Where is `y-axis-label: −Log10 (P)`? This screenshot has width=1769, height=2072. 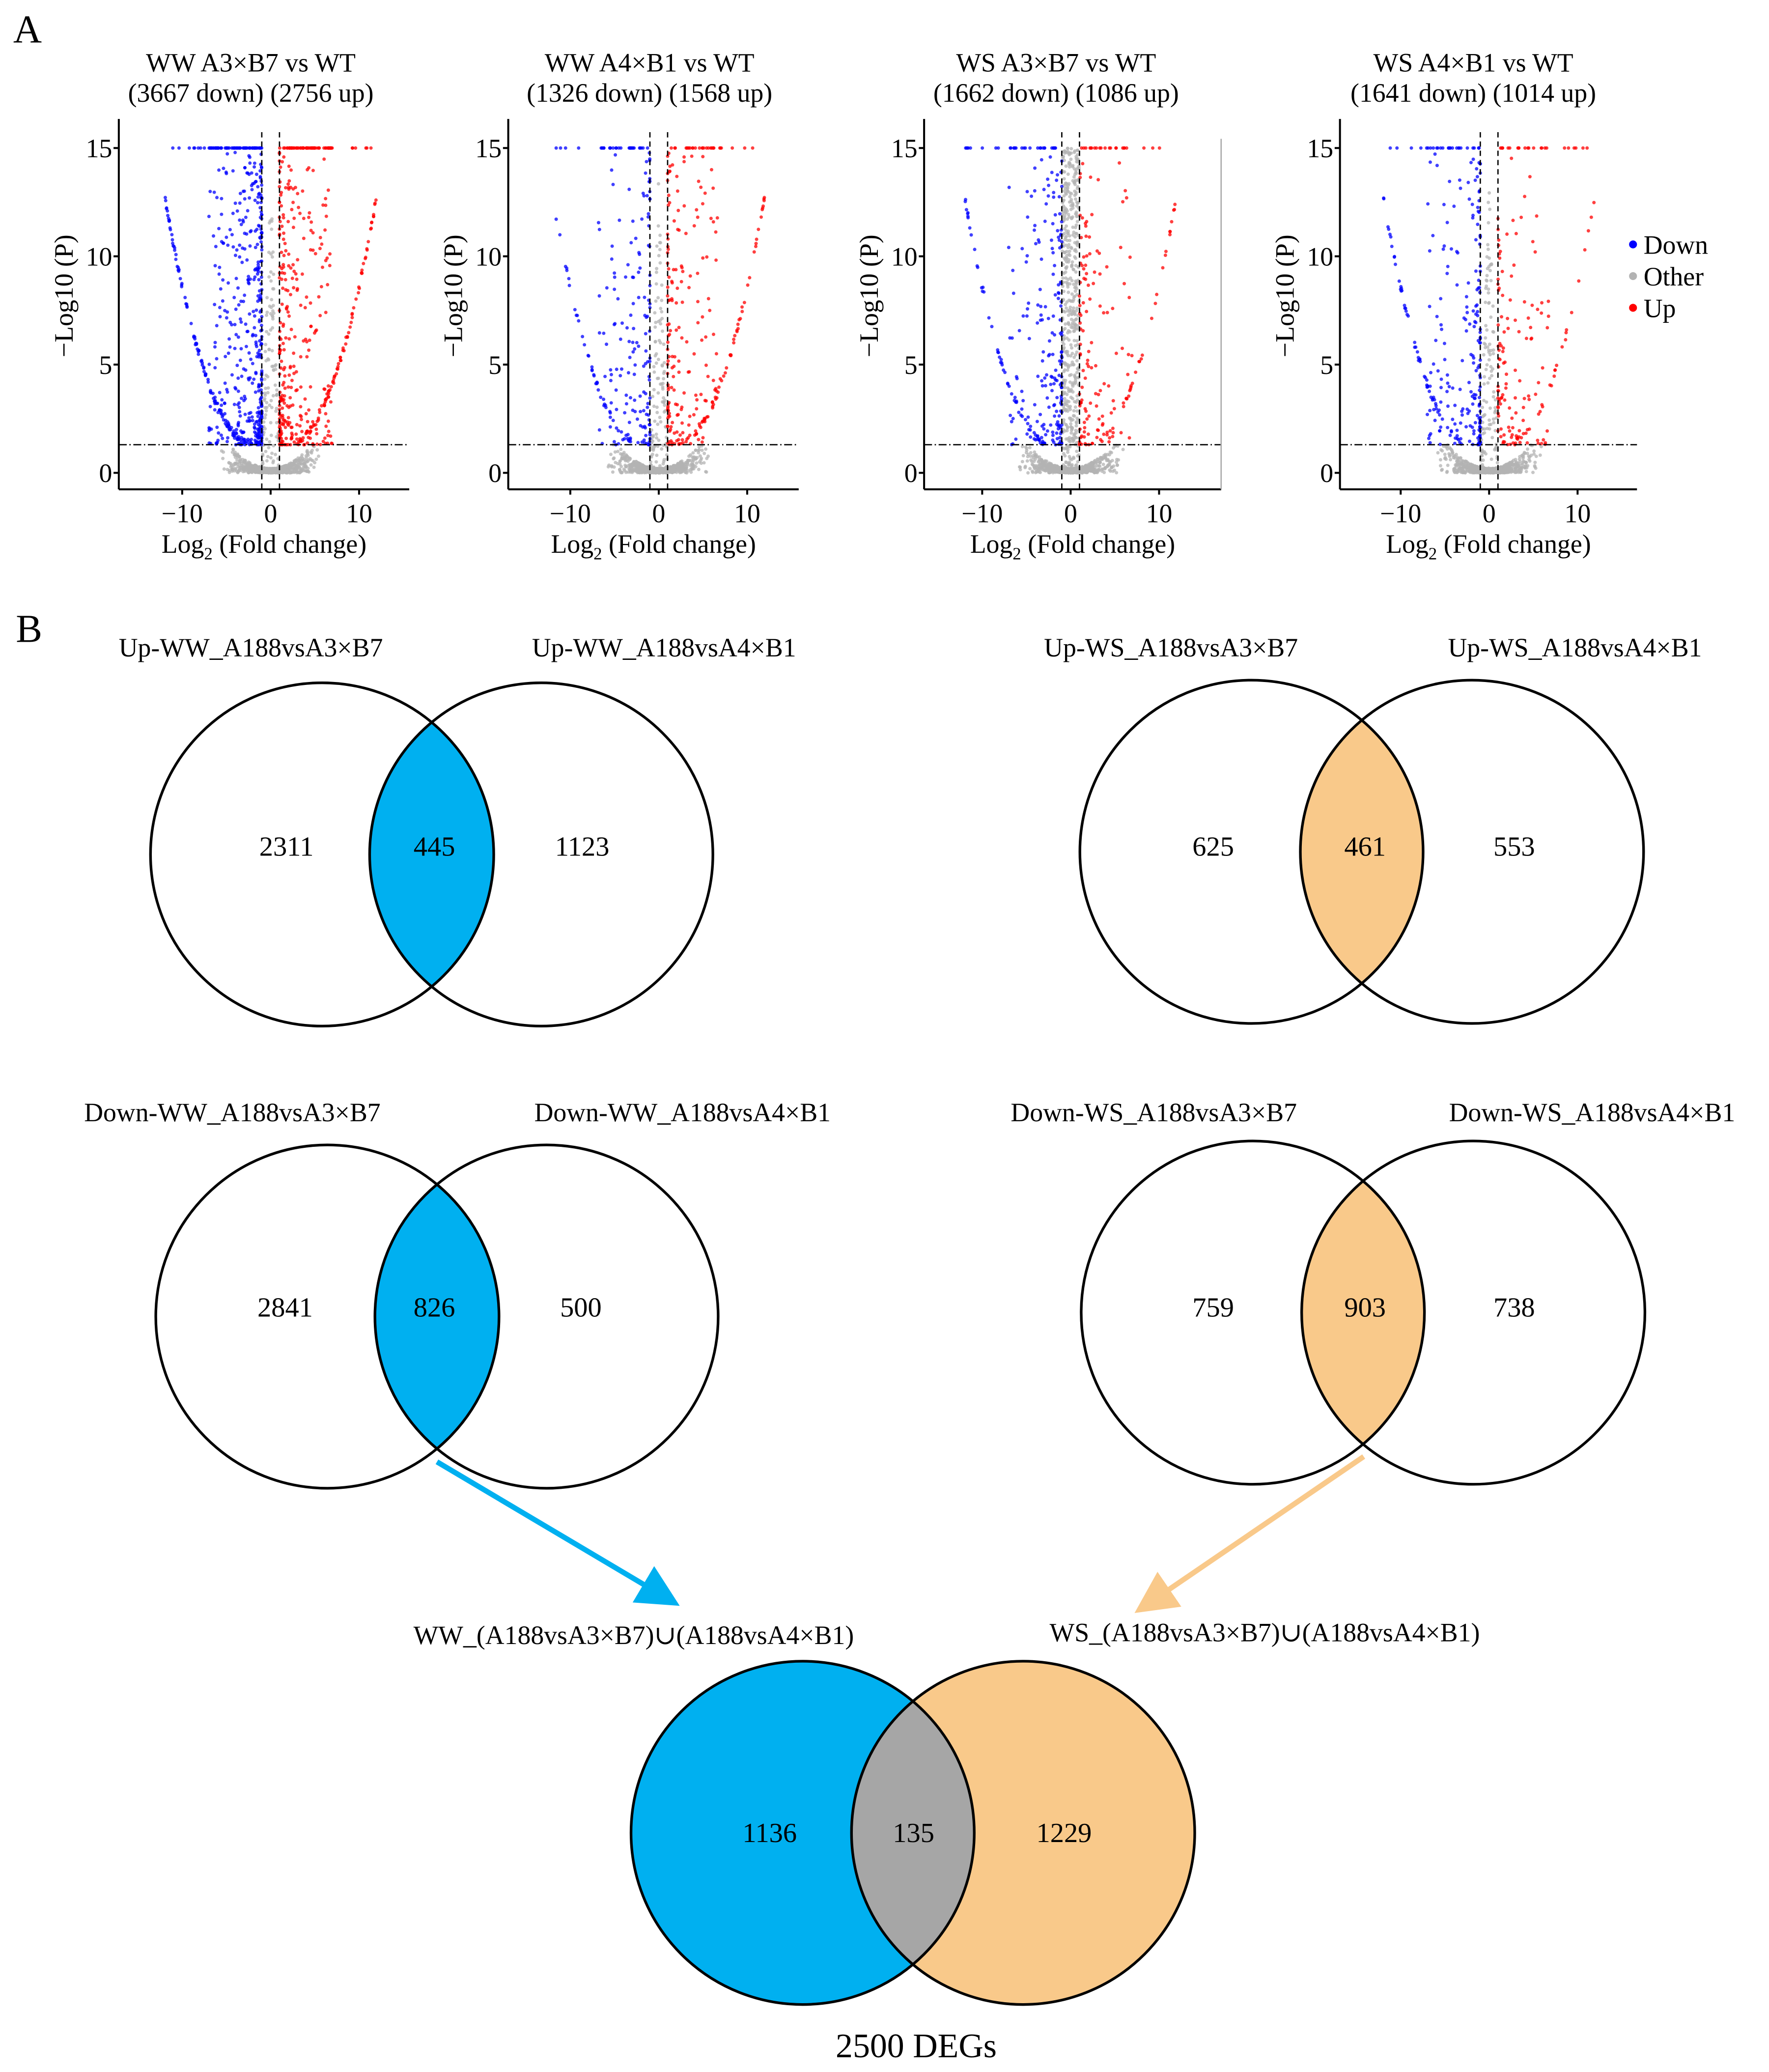
y-axis-label: −Log10 (P) is located at coordinates (453, 295).